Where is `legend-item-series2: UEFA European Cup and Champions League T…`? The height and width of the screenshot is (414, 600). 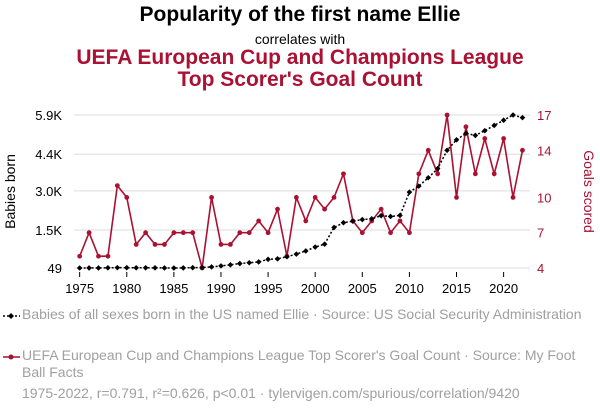
legend-item-series2: UEFA European Cup and Champions League T… is located at coordinates (300, 364).